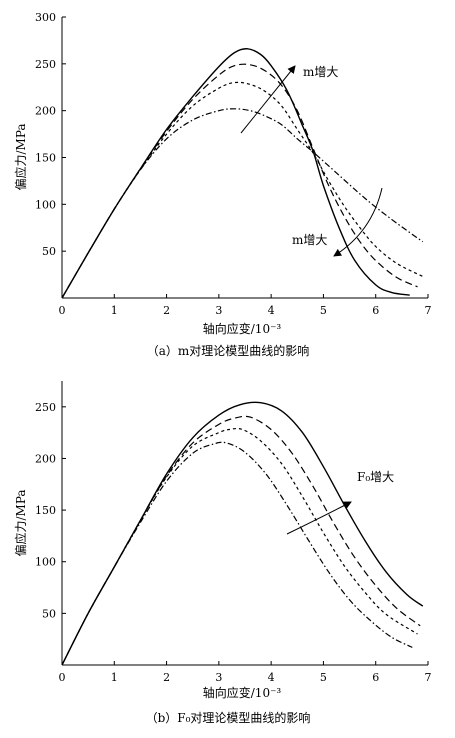 The width and height of the screenshot is (455, 738). I want to click on panel-a-y-axis-label: 偏应力/MPa, so click(20, 156).